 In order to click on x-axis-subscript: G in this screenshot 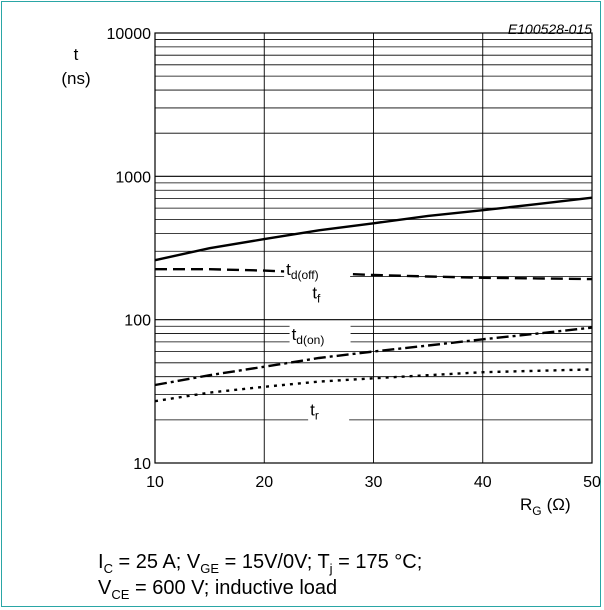, I will do `click(536, 511)`.